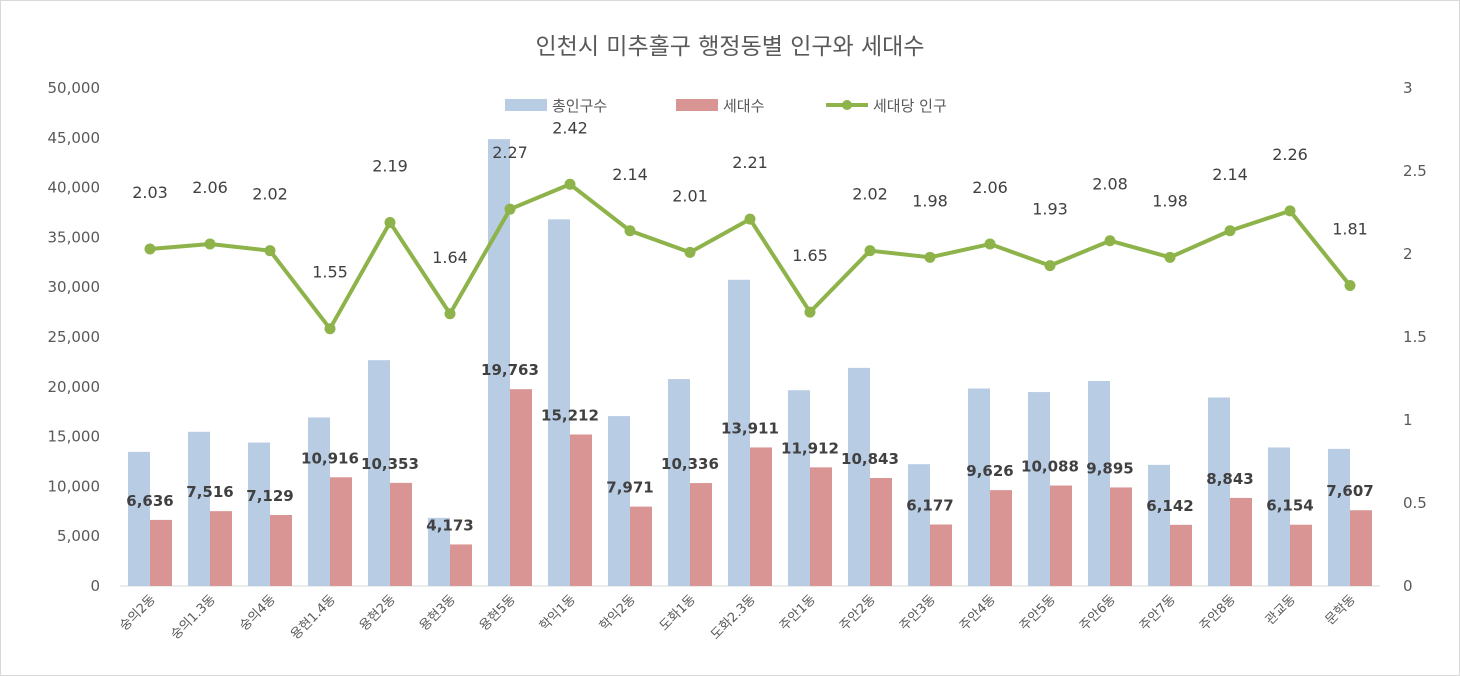  Describe the element at coordinates (510, 152) in the screenshot. I see `ratio-data-label: 2.27` at that location.